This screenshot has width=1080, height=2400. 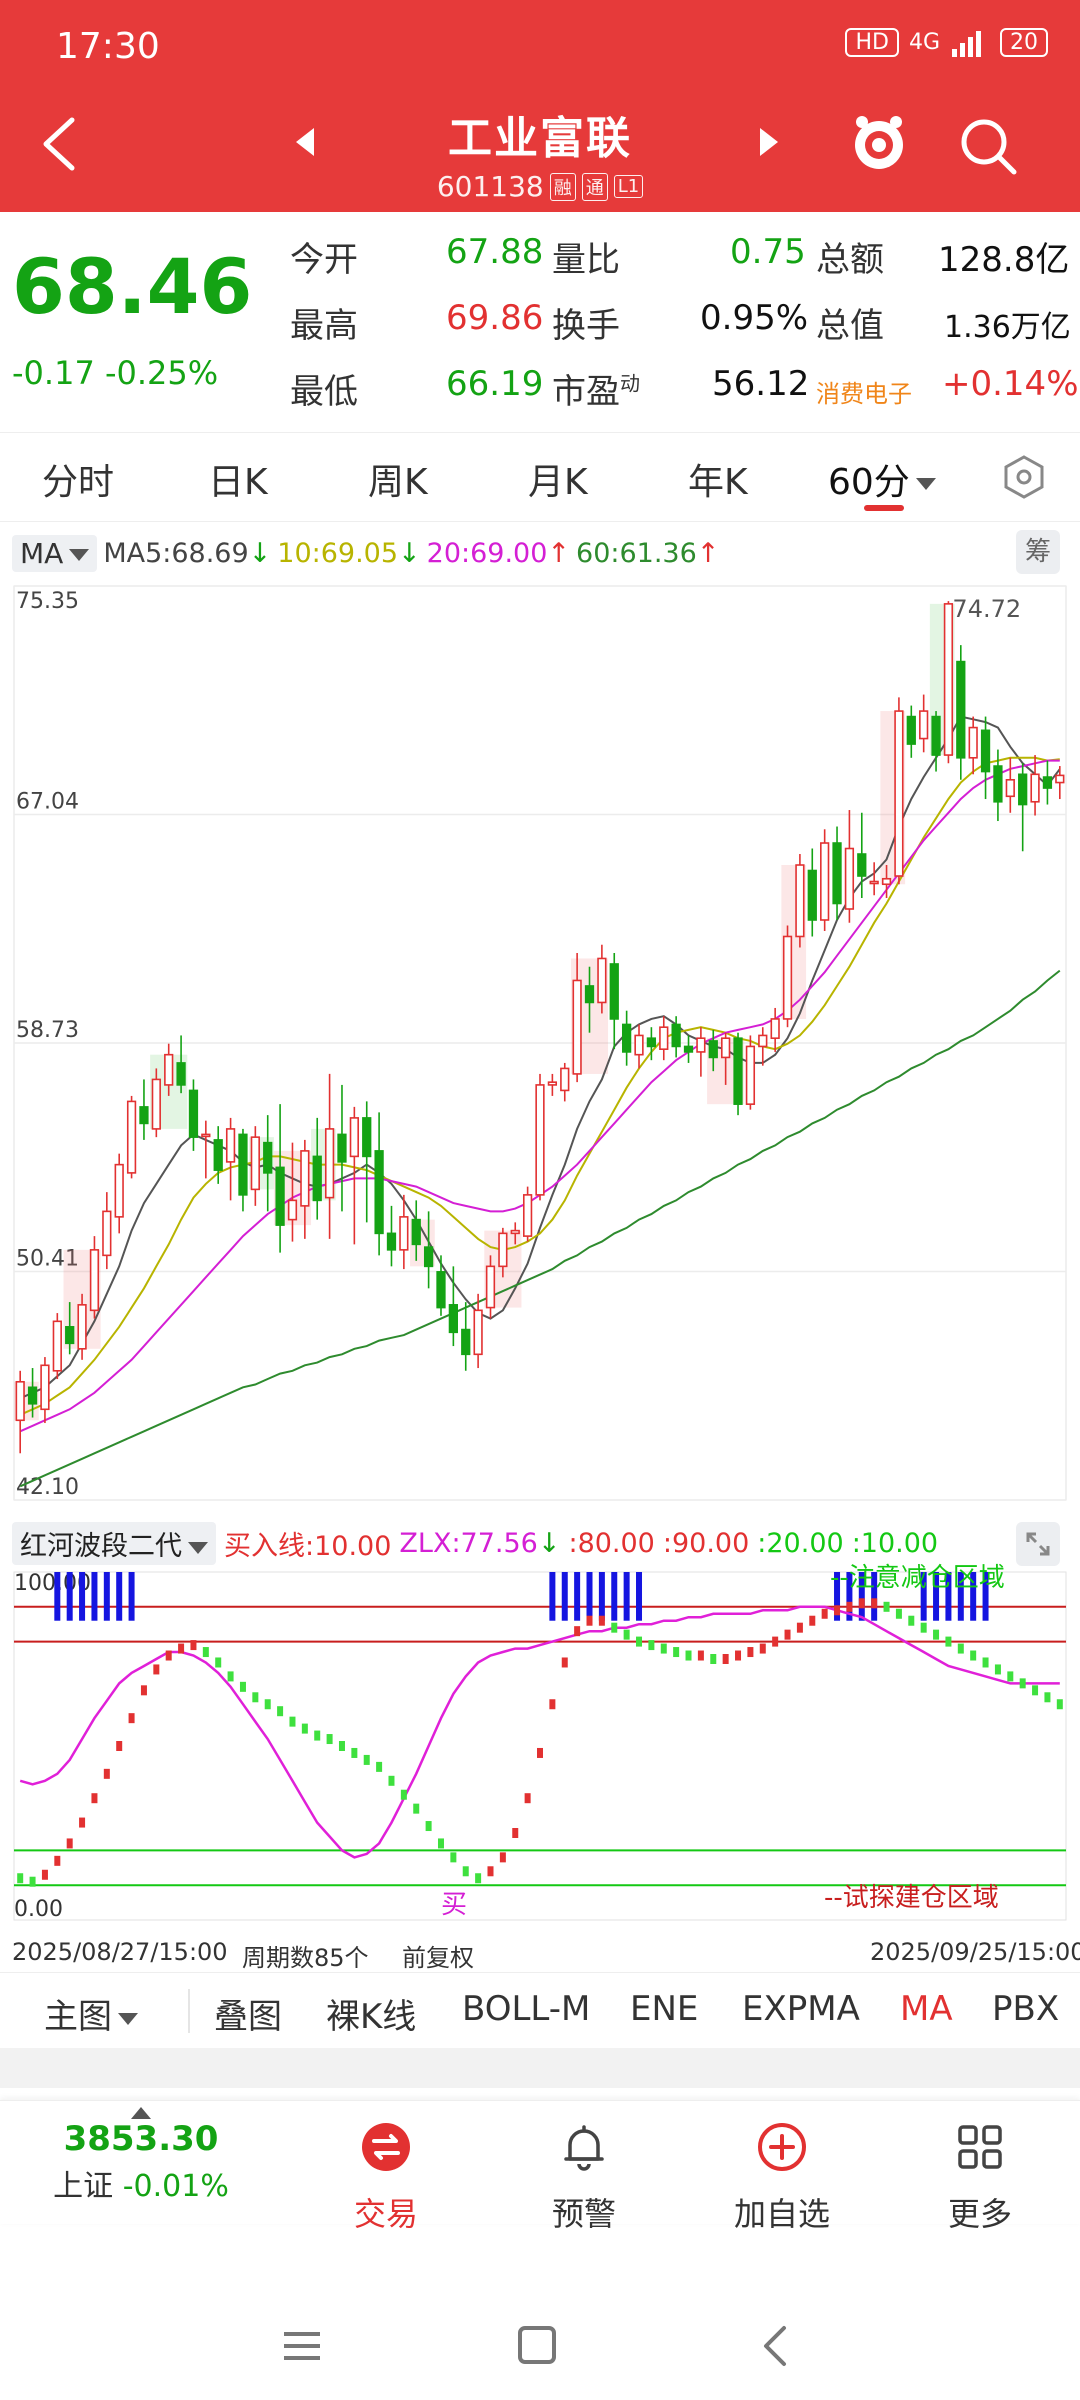 I want to click on market-cap-label: 总值, so click(x=850, y=326).